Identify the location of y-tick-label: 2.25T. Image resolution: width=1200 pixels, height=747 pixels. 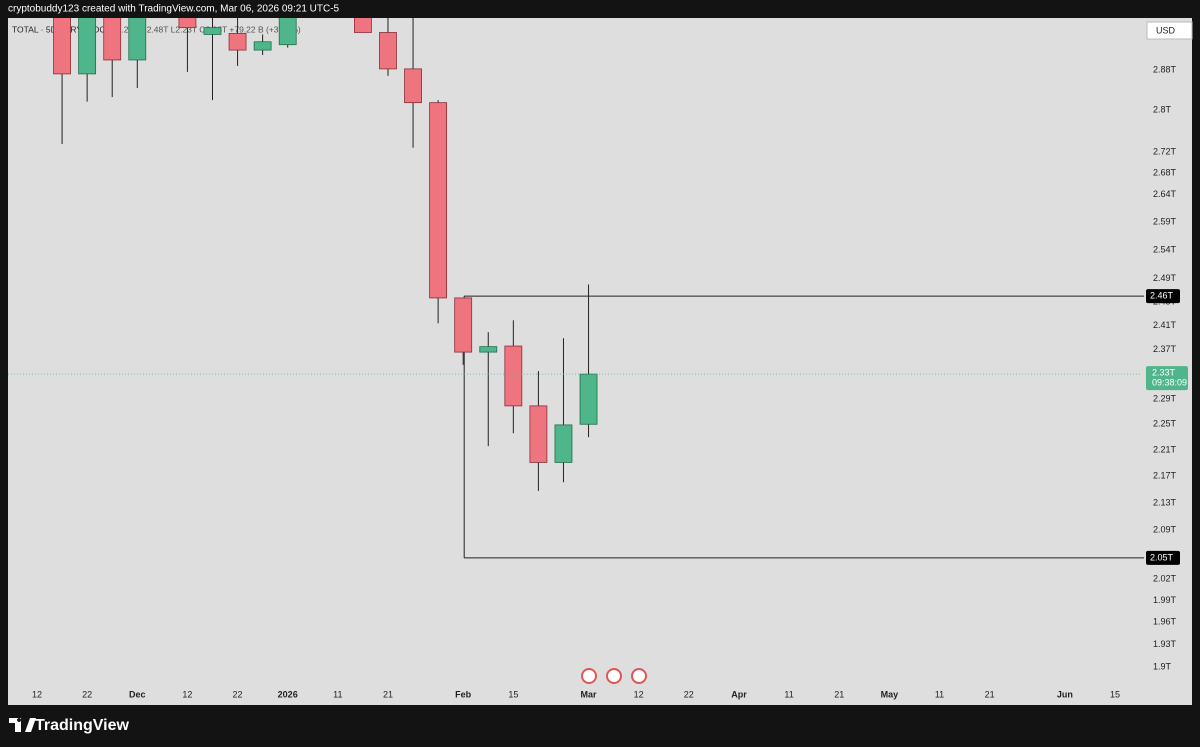
(1165, 424).